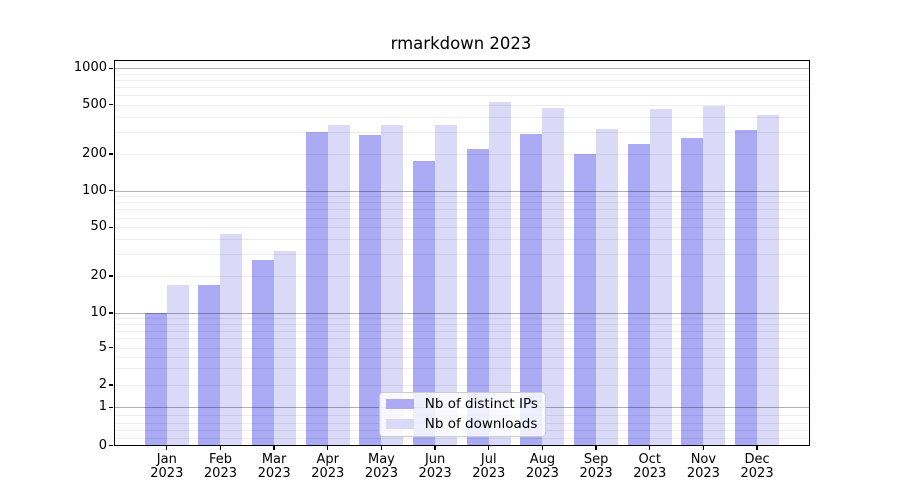 The image size is (900, 500). What do you see at coordinates (102, 347) in the screenshot?
I see `y-tick-label-5: 5` at bounding box center [102, 347].